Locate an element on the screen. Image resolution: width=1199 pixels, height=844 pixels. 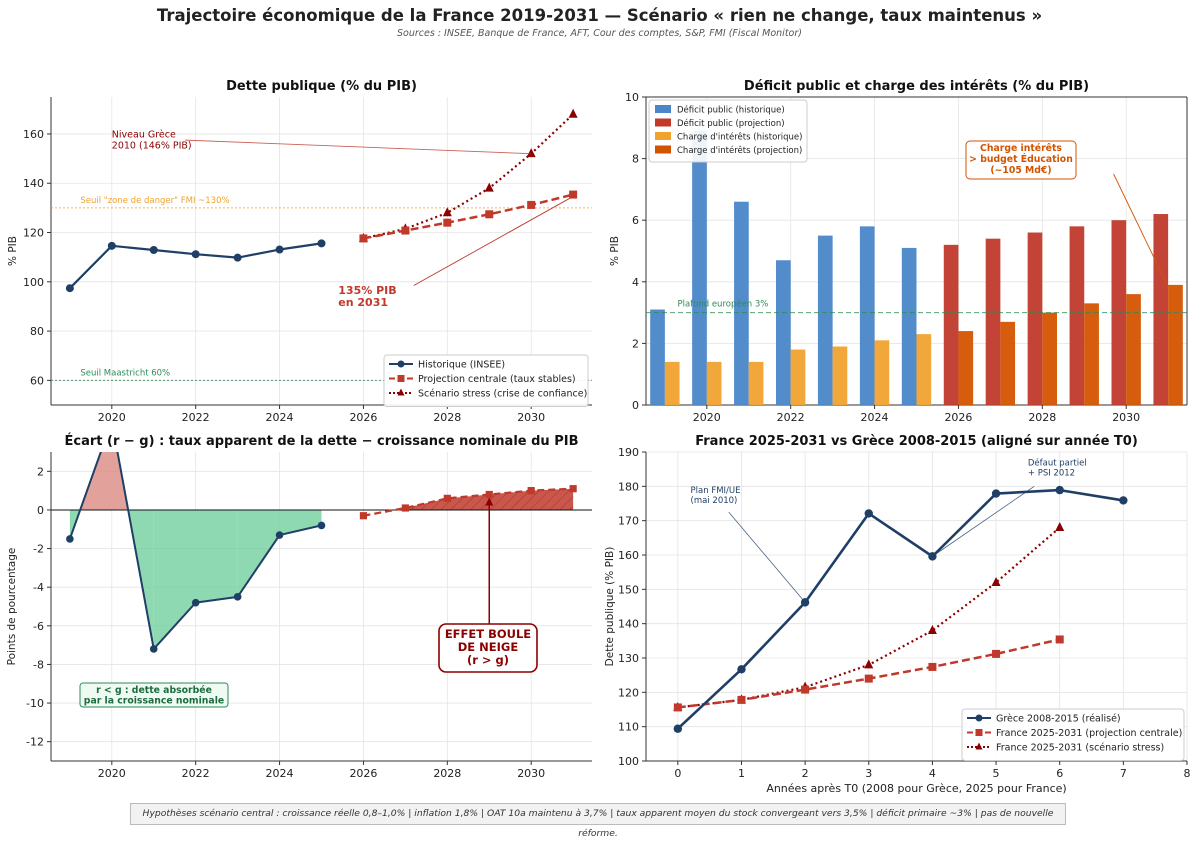
pib-2031-annotation: 135% PIB en 2031 is located at coordinates (367, 296).